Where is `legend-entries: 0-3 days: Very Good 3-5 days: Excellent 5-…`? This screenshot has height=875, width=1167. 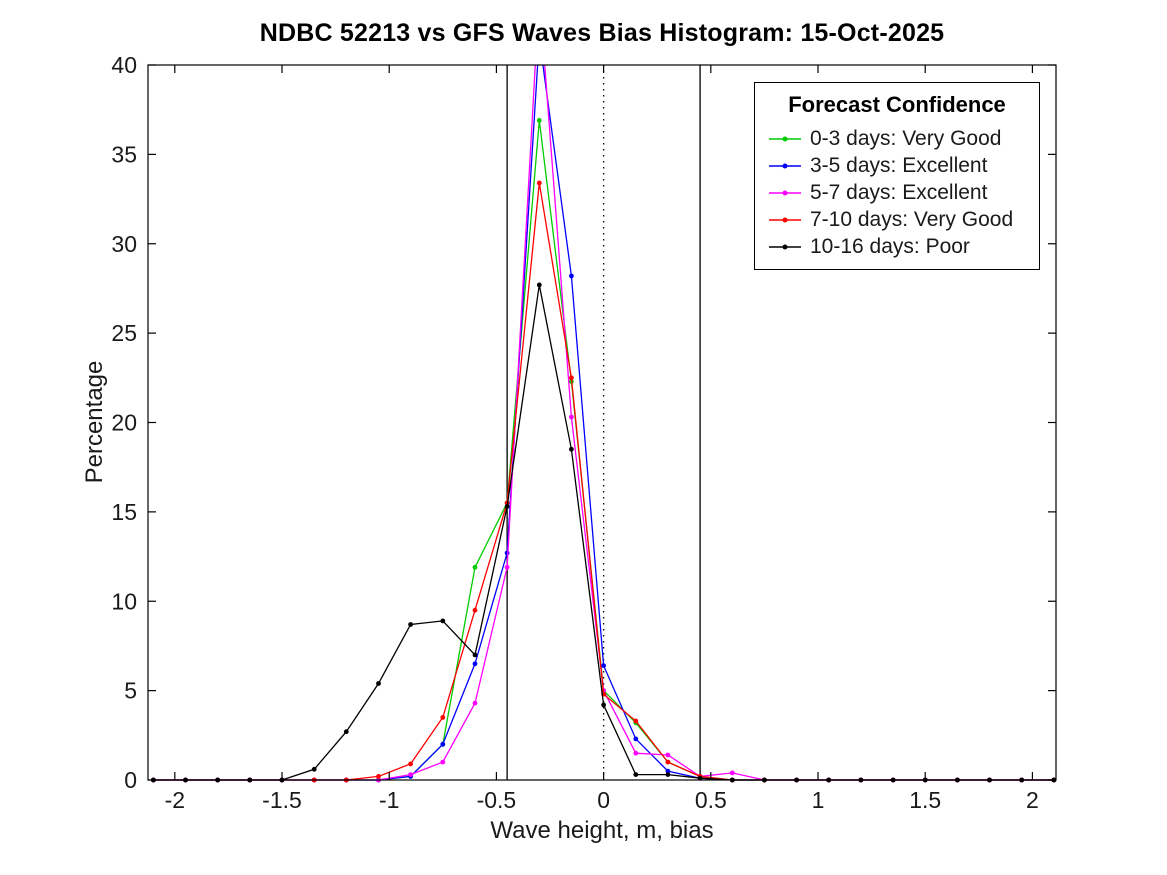 legend-entries: 0-3 days: Very Good 3-5 days: Excellent 5-… is located at coordinates (897, 192).